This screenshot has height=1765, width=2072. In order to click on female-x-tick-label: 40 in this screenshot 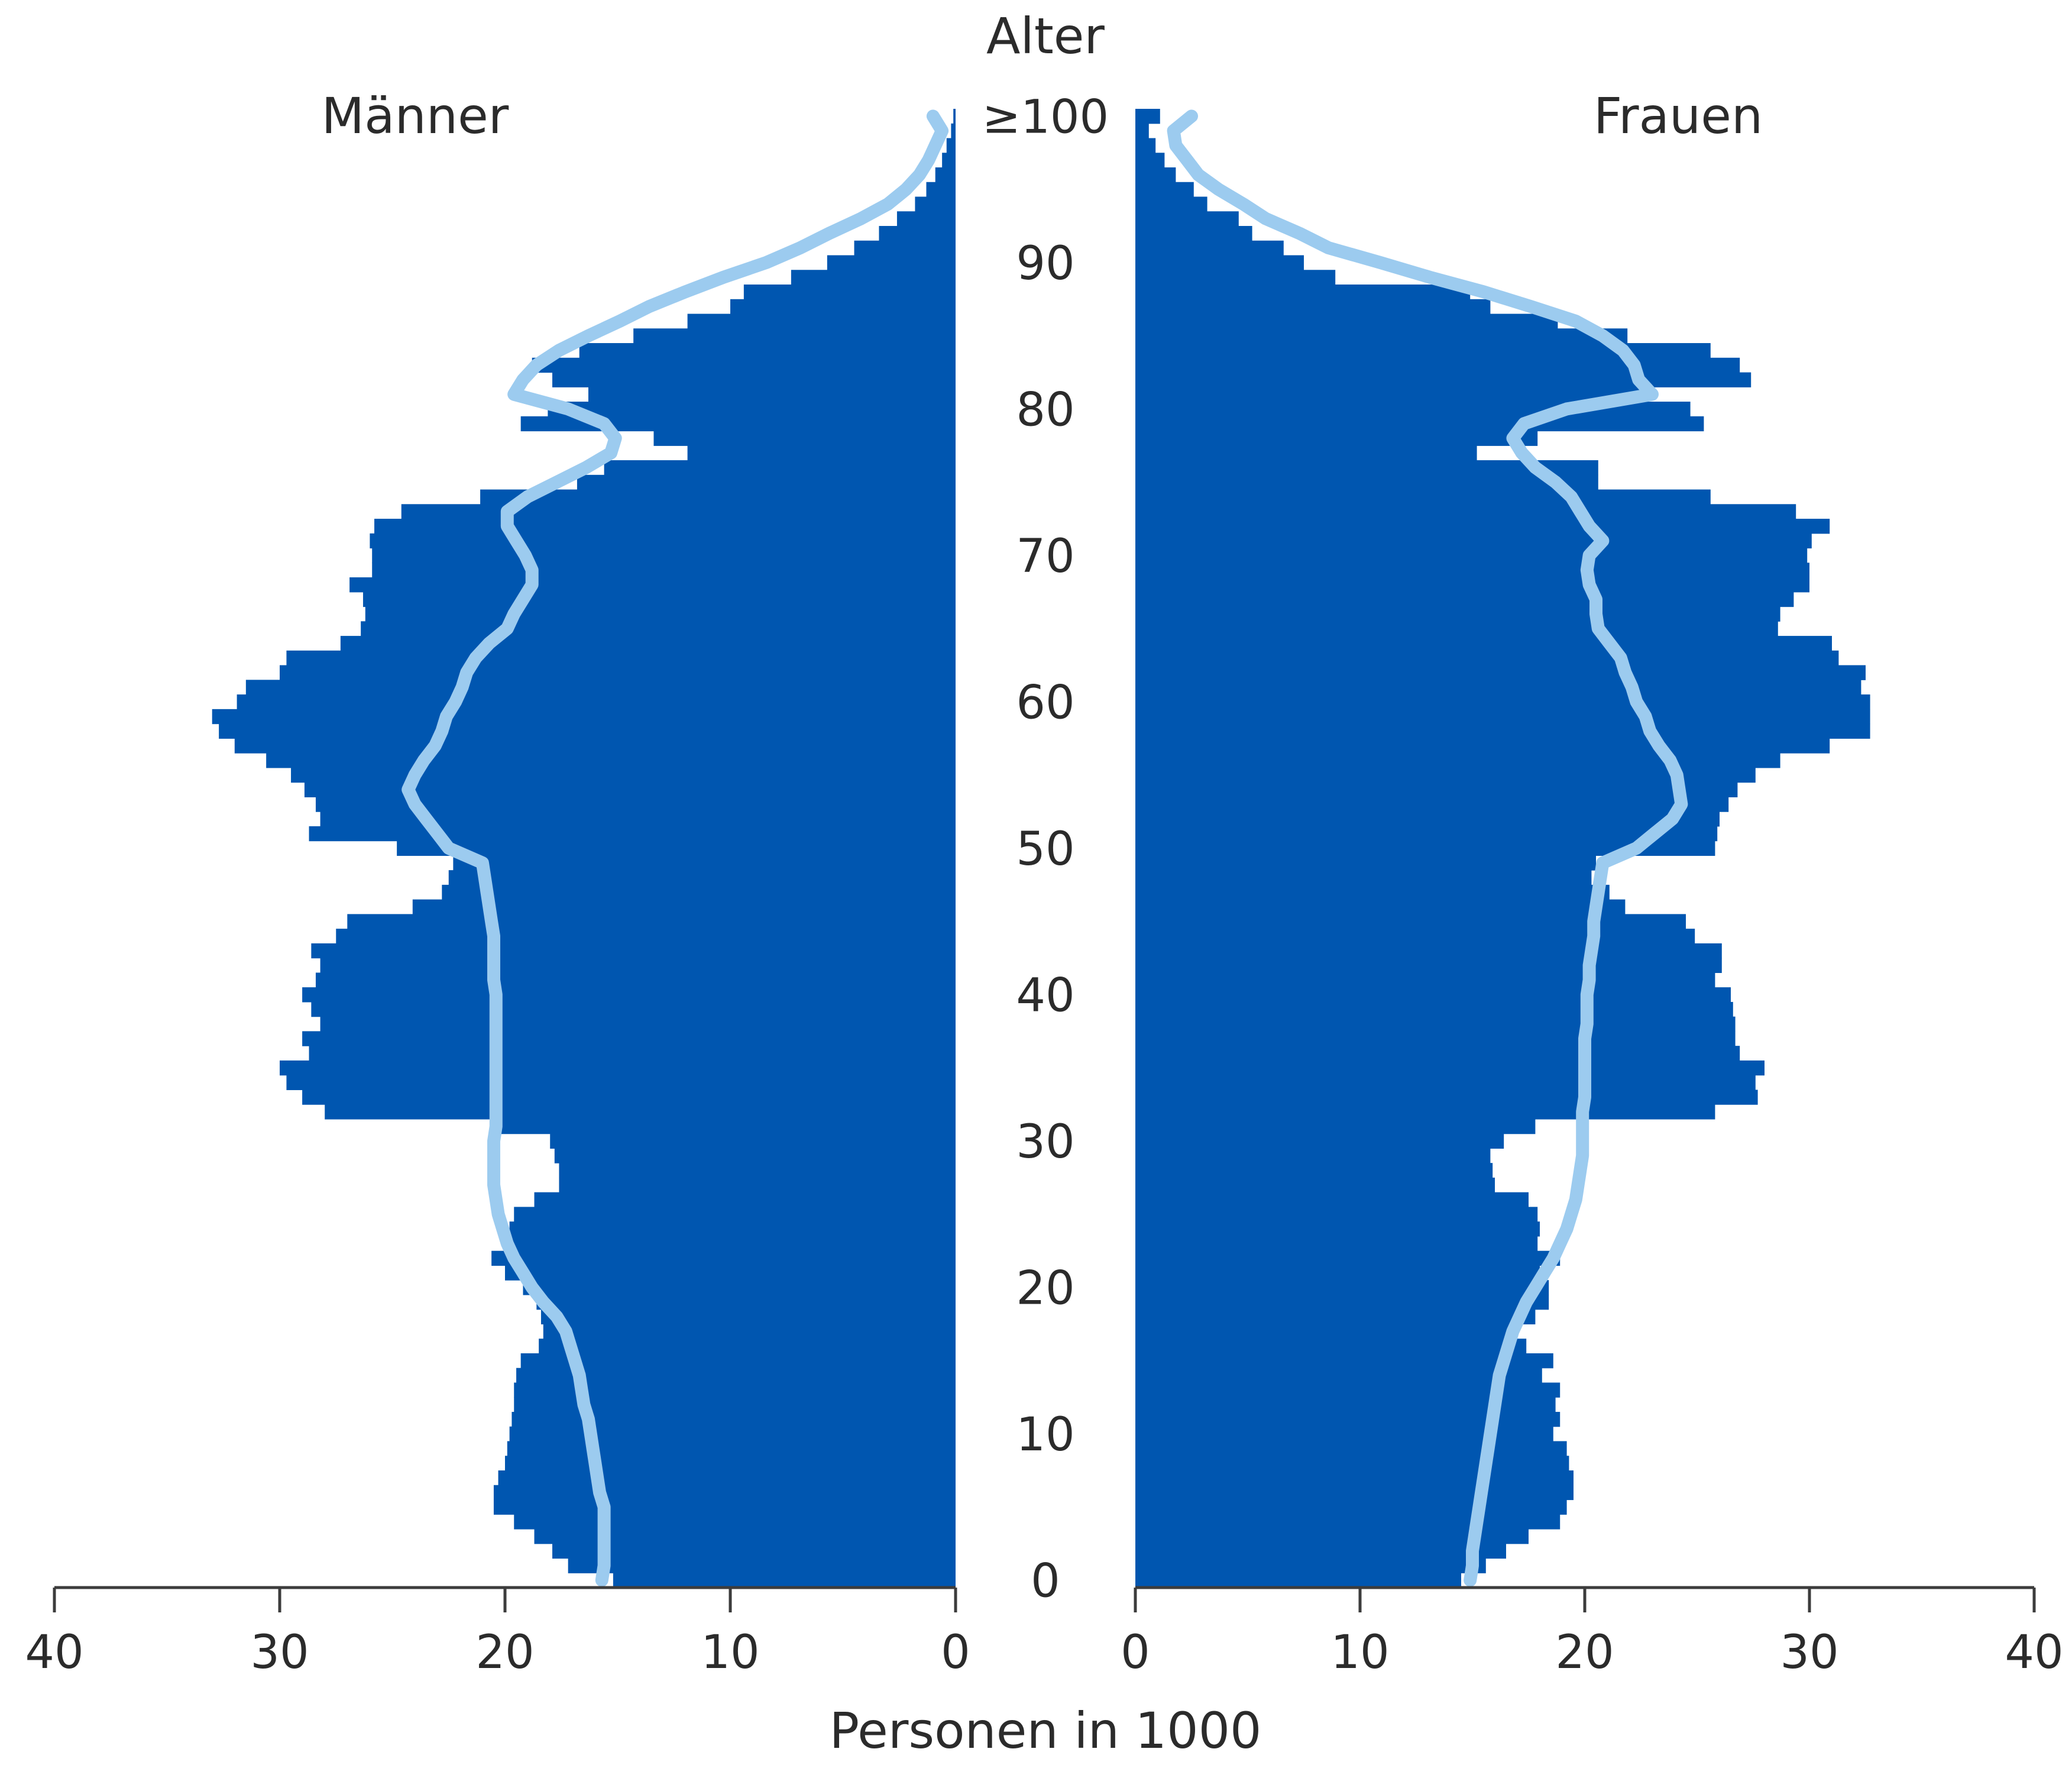, I will do `click(2034, 1652)`.